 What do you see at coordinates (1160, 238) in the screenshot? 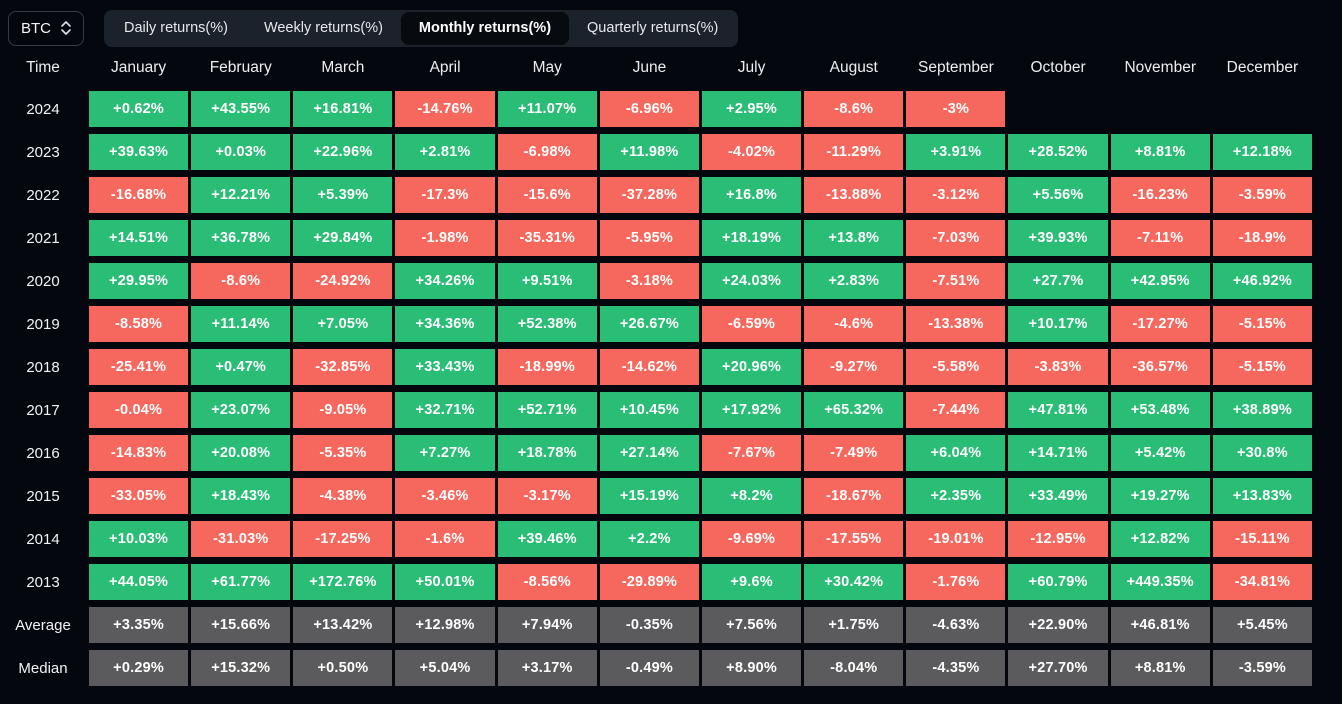
I see `return-cell: -7.11%` at bounding box center [1160, 238].